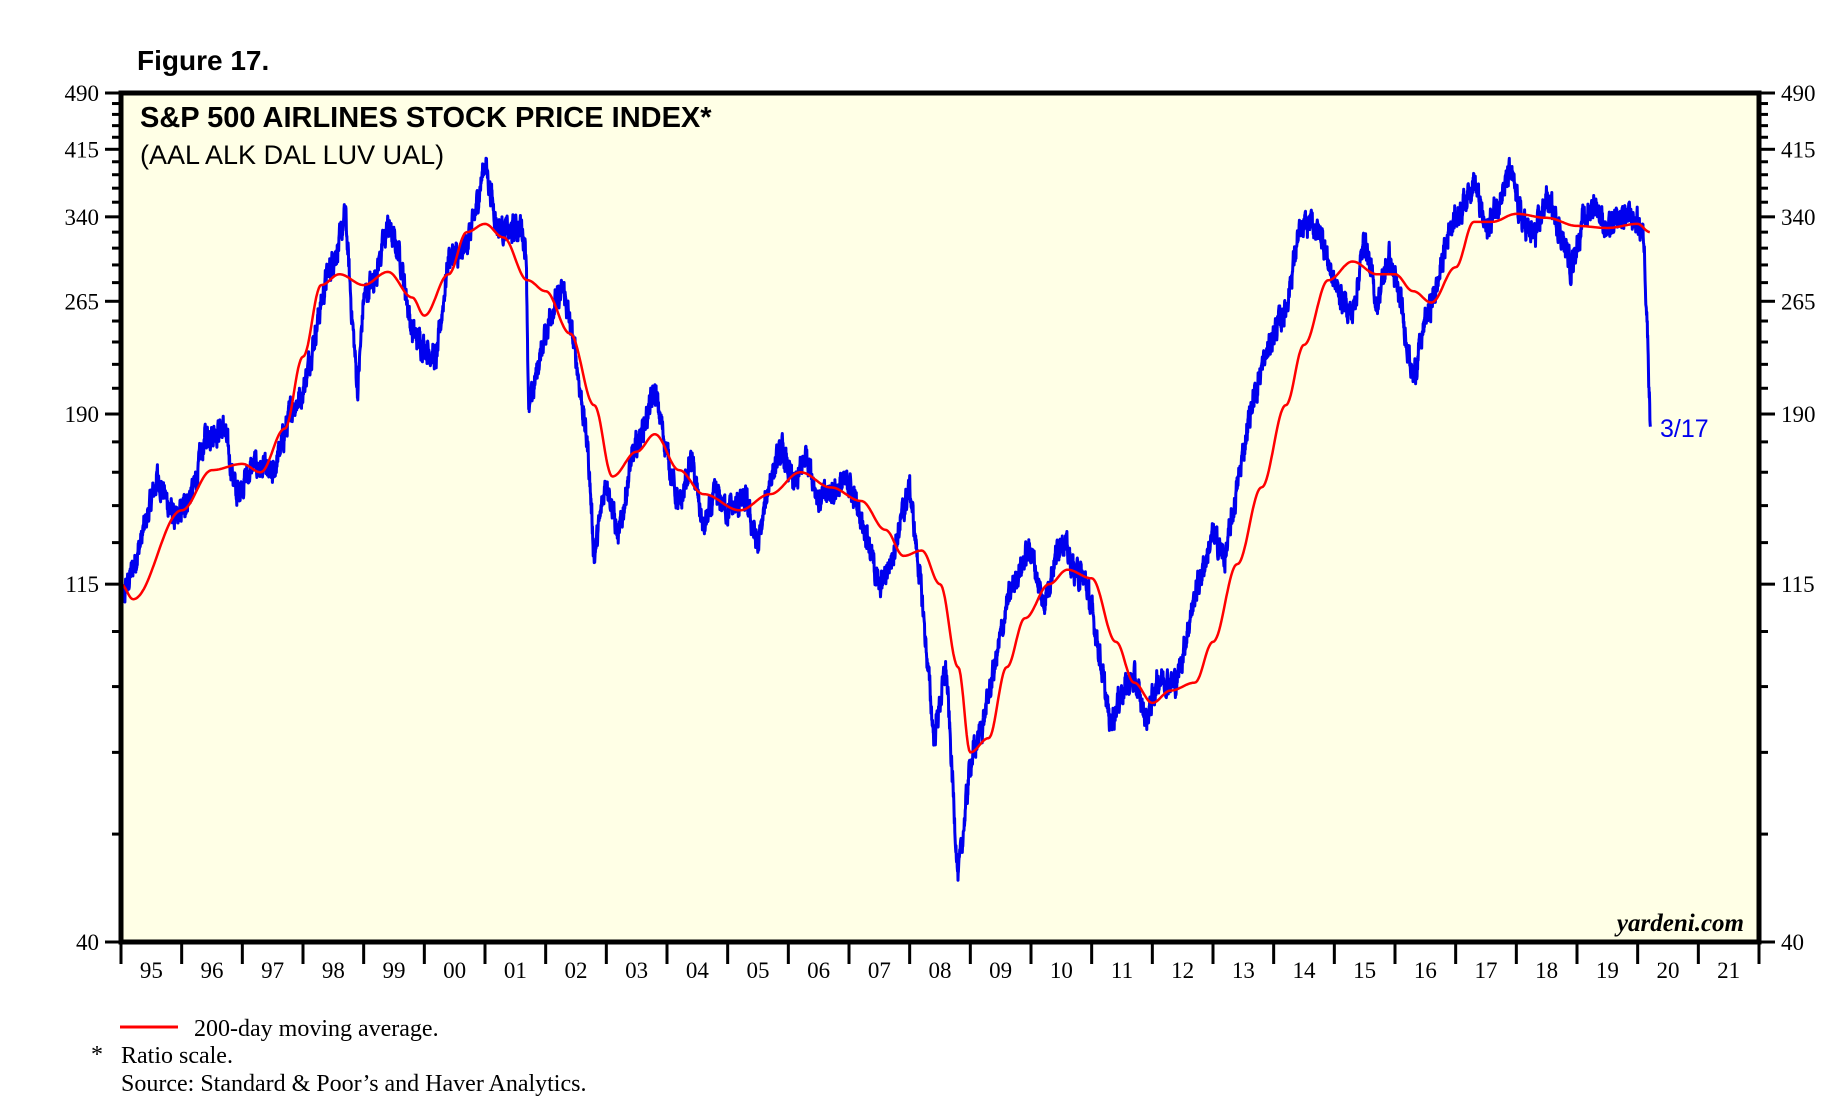 This screenshot has width=1844, height=1119. What do you see at coordinates (1122, 970) in the screenshot?
I see `x-tick-label: 11` at bounding box center [1122, 970].